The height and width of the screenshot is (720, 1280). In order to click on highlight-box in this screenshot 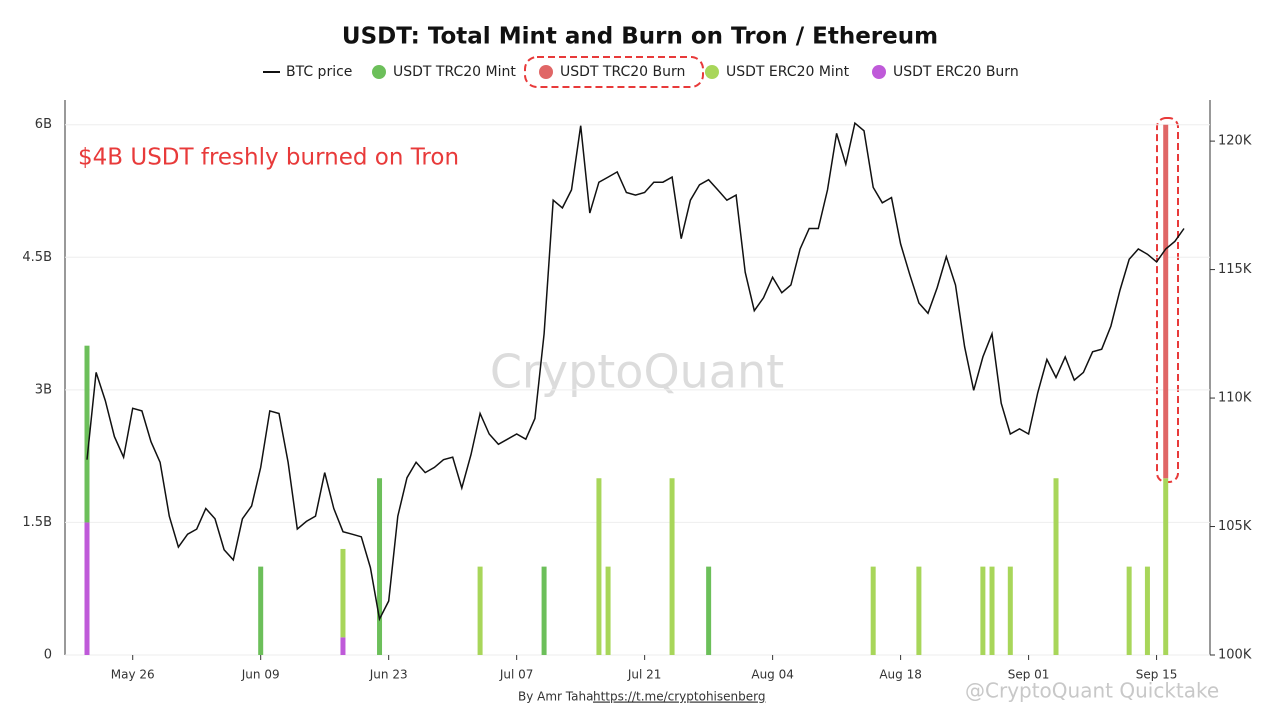, I will do `click(614, 72)`.